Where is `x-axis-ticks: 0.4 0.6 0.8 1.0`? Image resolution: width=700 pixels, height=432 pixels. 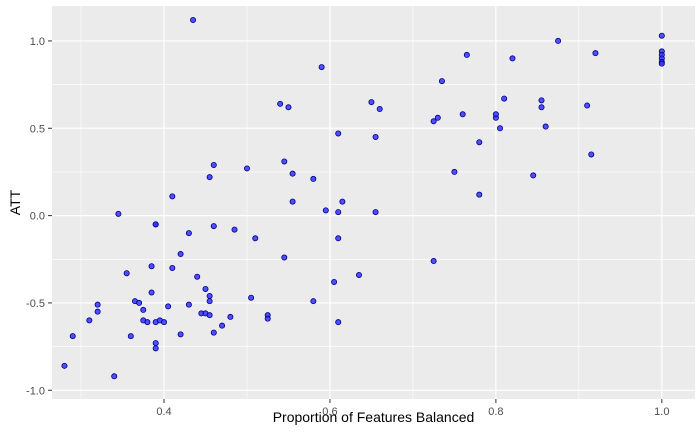 x-axis-ticks: 0.4 0.6 0.8 1.0 is located at coordinates (412, 408).